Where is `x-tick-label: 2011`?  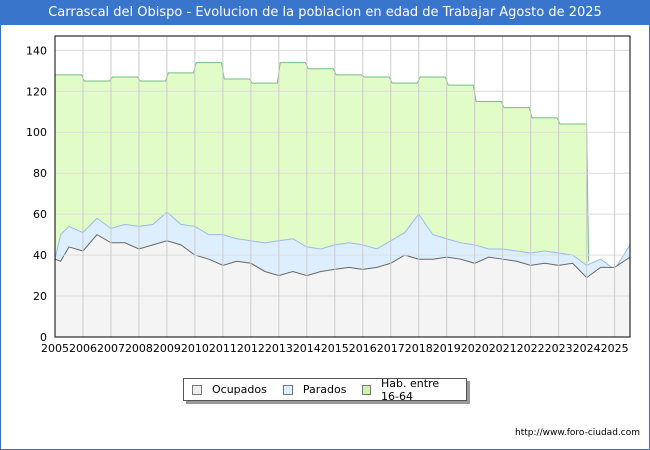 x-tick-label: 2011 is located at coordinates (223, 348).